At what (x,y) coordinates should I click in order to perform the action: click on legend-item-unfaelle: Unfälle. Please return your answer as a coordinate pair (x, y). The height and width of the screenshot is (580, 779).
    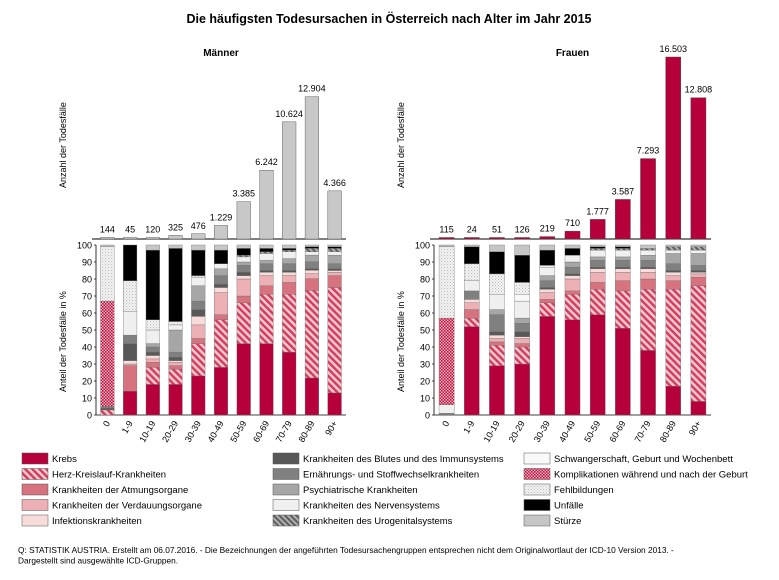
    Looking at the image, I should click on (553, 505).